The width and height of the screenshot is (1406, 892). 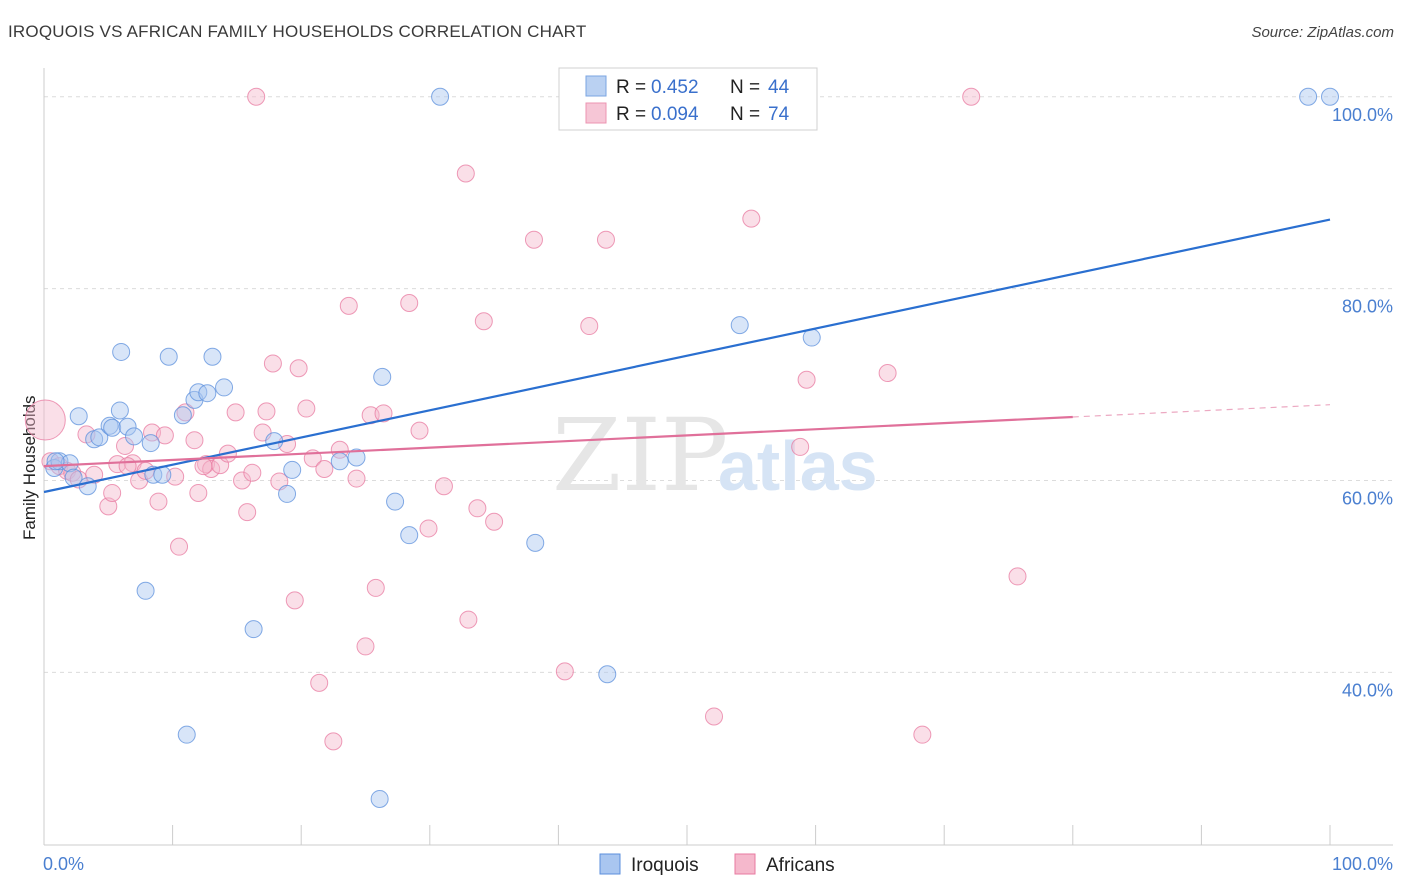 I want to click on africans-trend-line-extension, so click(x=1201, y=411).